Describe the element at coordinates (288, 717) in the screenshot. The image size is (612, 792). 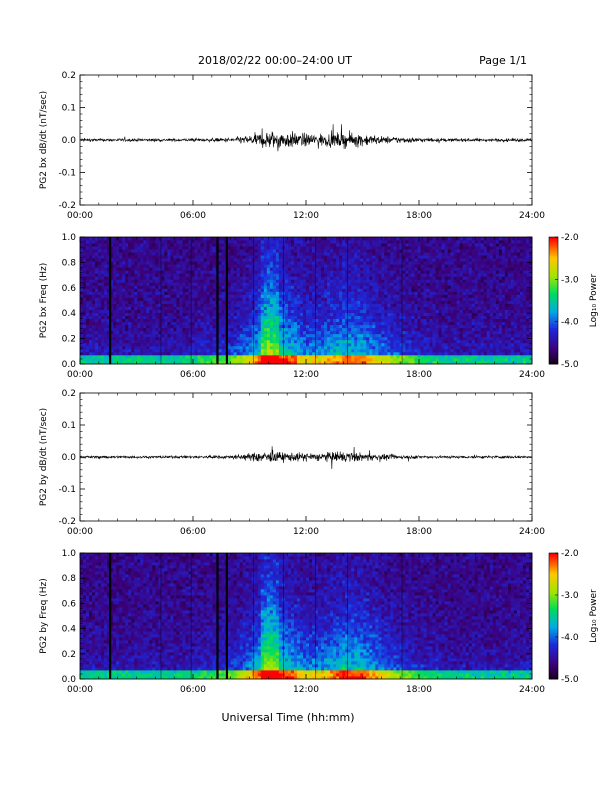
I see `x-axis-label: Universal Time (hh:mm)` at that location.